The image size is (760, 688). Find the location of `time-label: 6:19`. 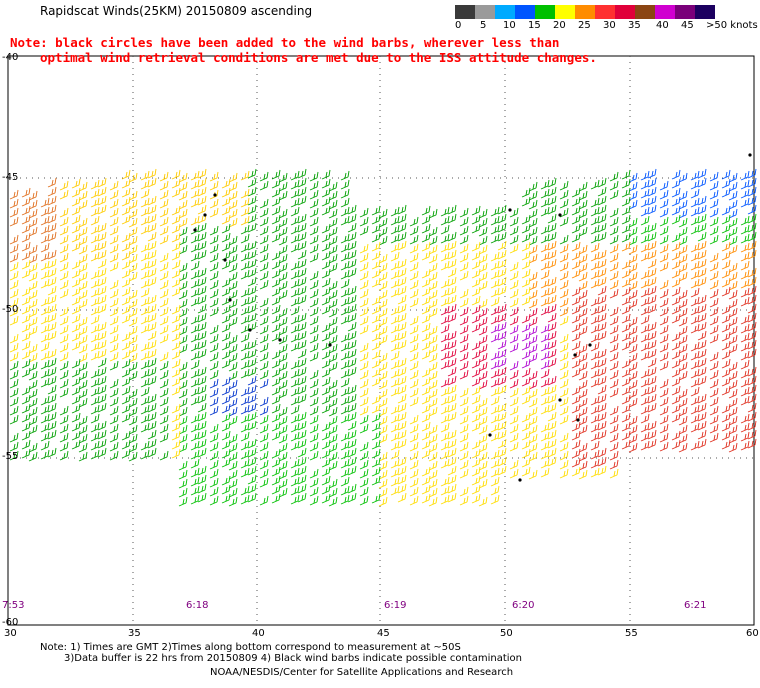

time-label: 6:19 is located at coordinates (395, 605).